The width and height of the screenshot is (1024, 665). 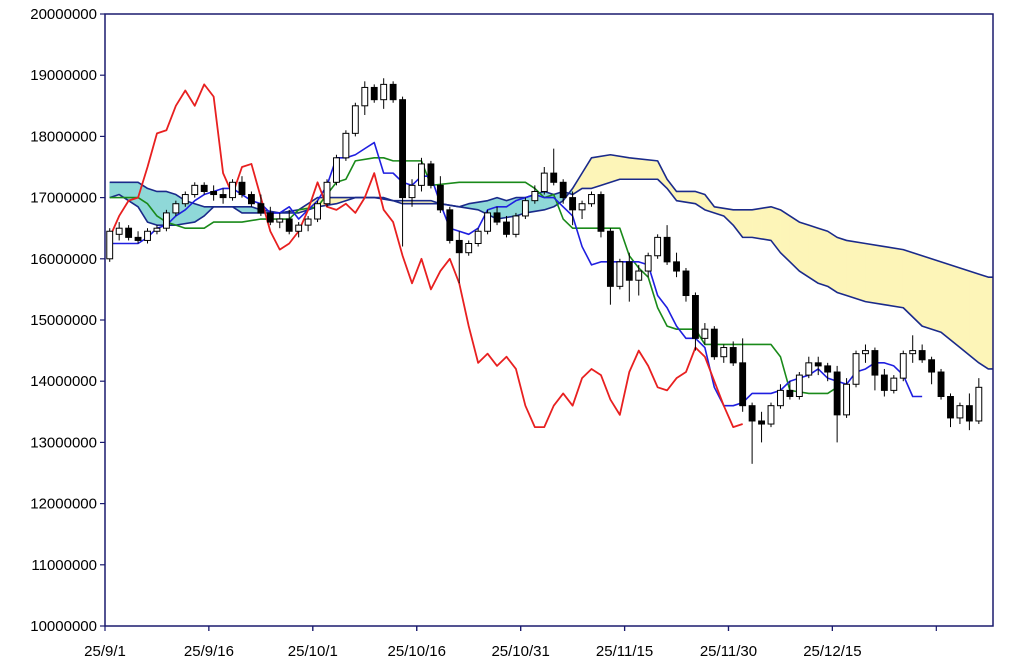 What do you see at coordinates (832, 651) in the screenshot?
I see `x-tick-label: 25/12/15` at bounding box center [832, 651].